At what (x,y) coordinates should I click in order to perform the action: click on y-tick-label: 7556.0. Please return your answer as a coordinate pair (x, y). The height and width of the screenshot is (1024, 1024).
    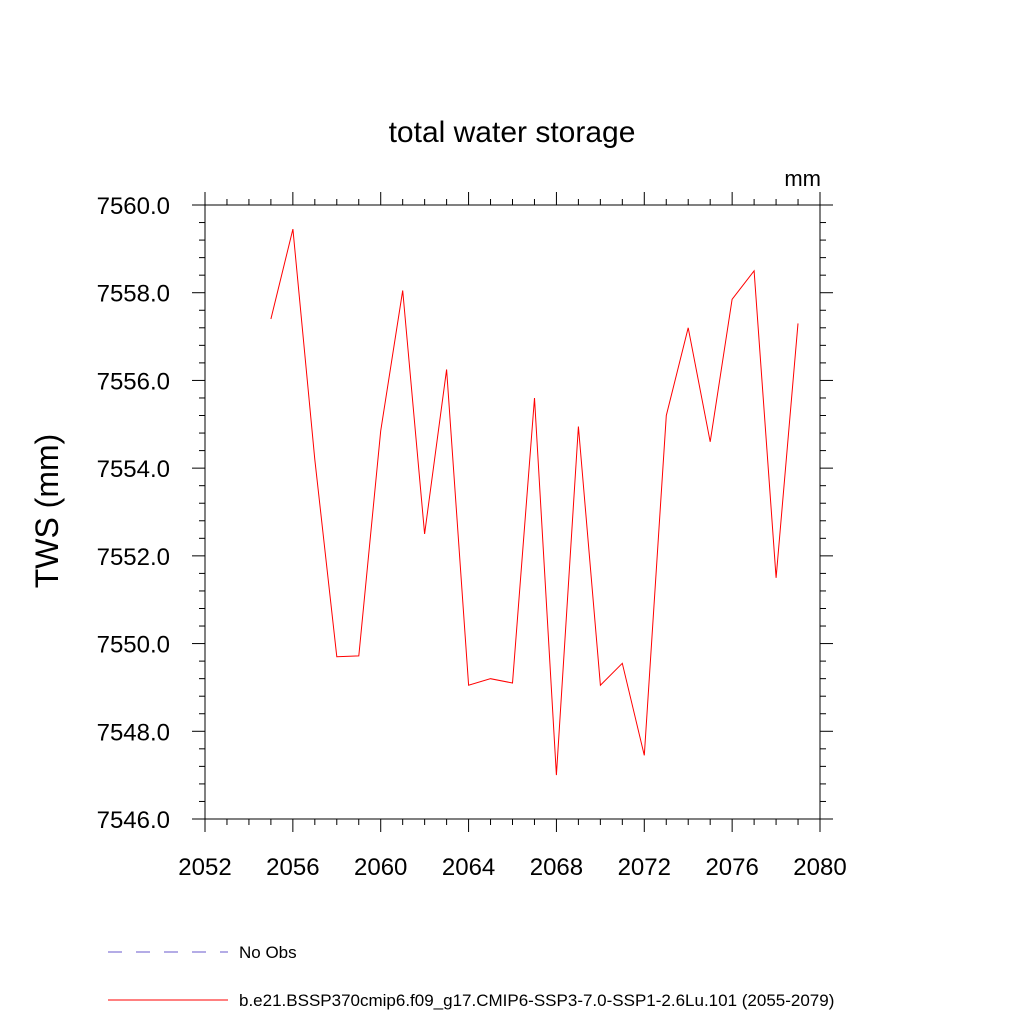
    Looking at the image, I should click on (133, 381).